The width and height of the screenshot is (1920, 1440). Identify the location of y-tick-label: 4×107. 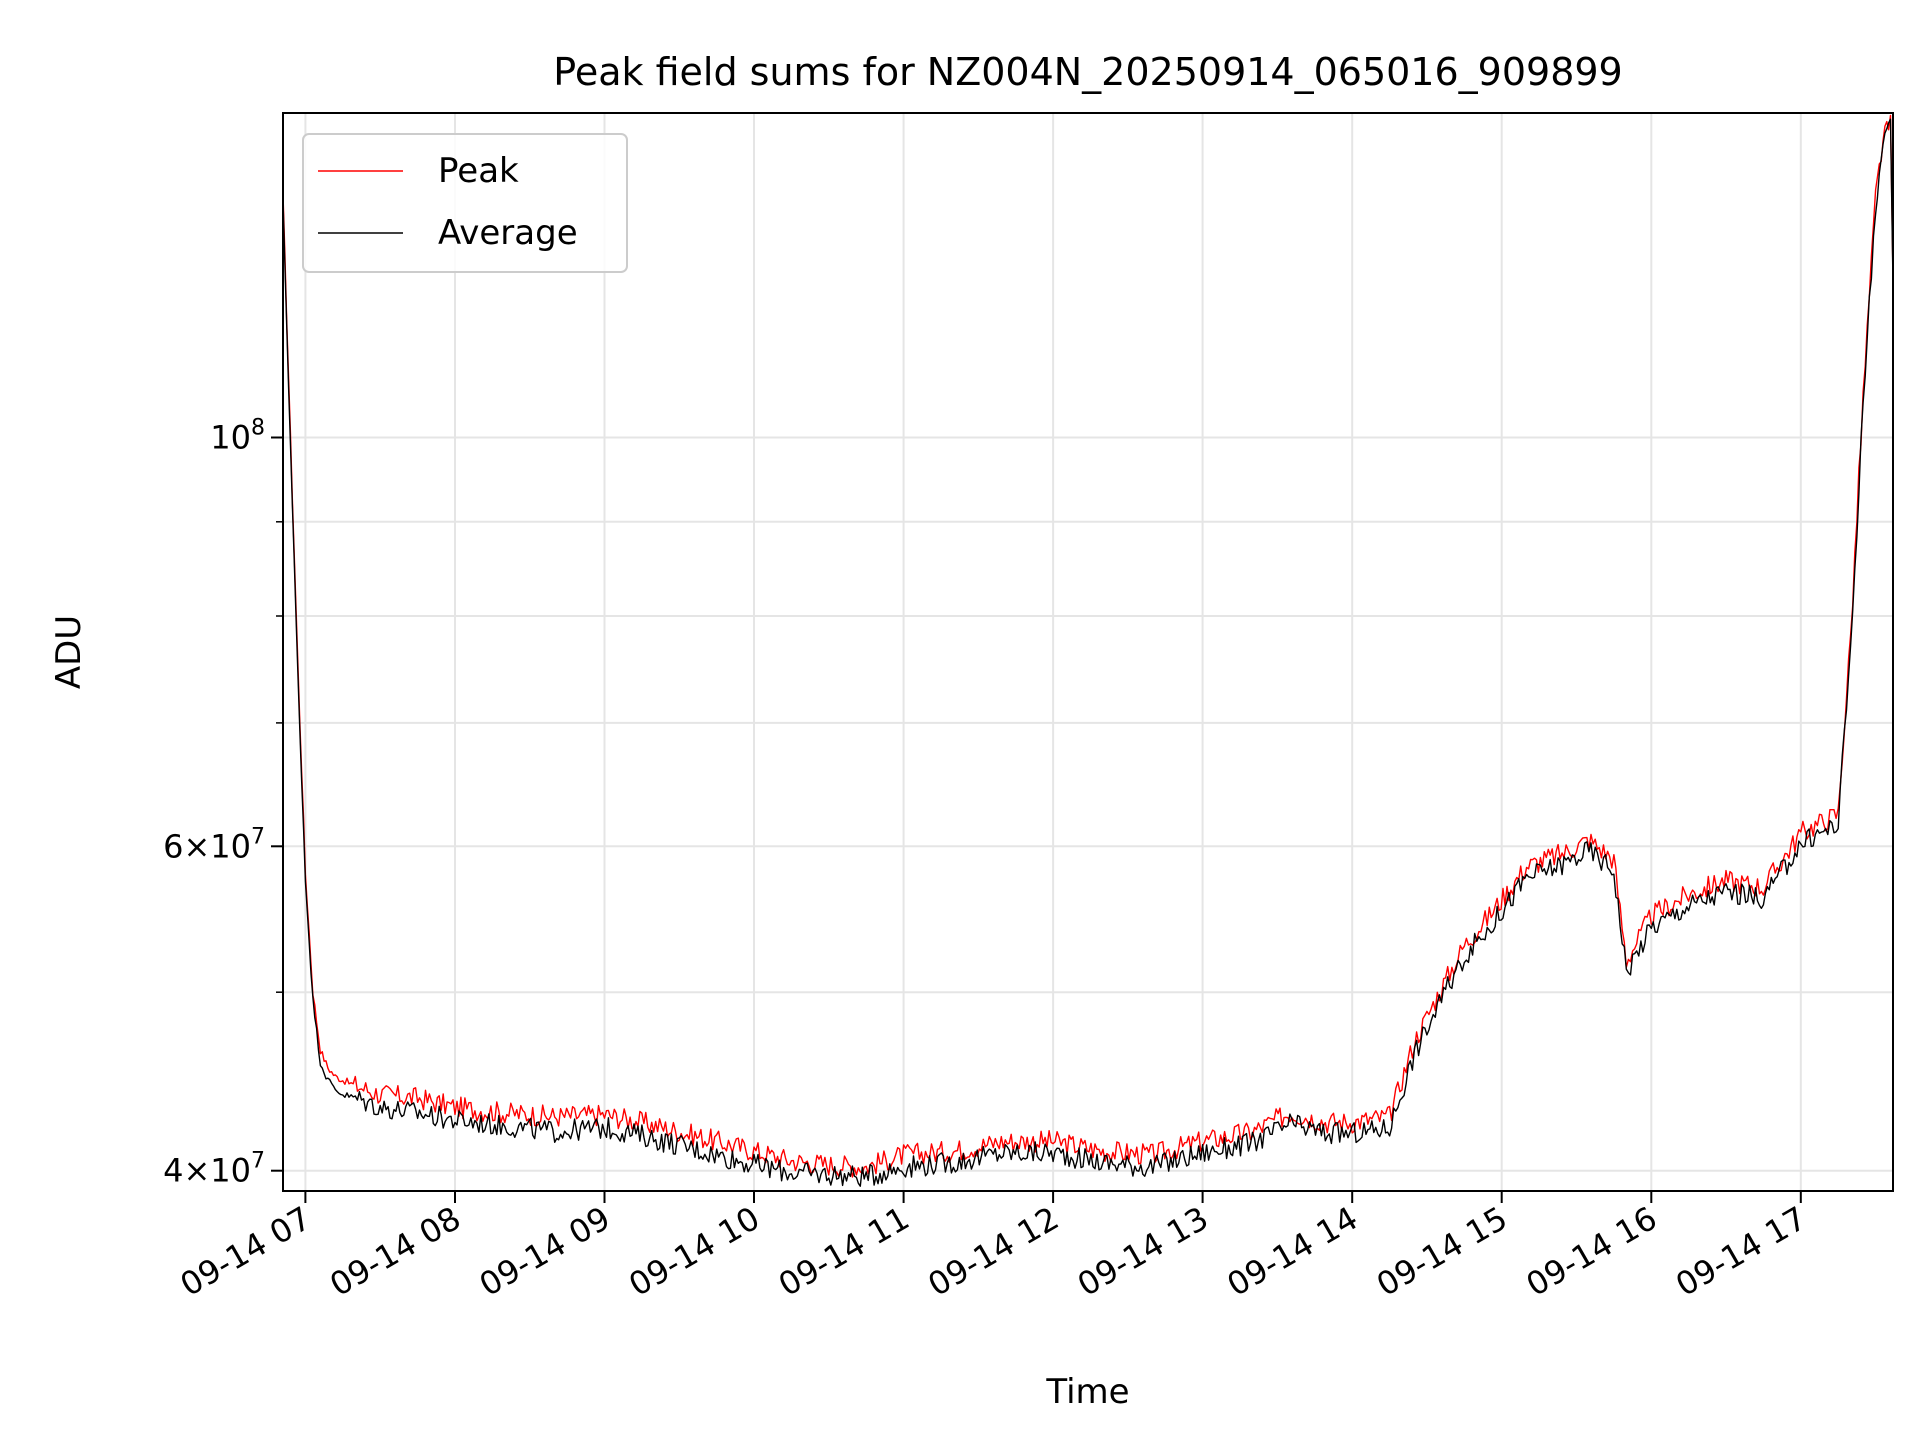
(214, 1169).